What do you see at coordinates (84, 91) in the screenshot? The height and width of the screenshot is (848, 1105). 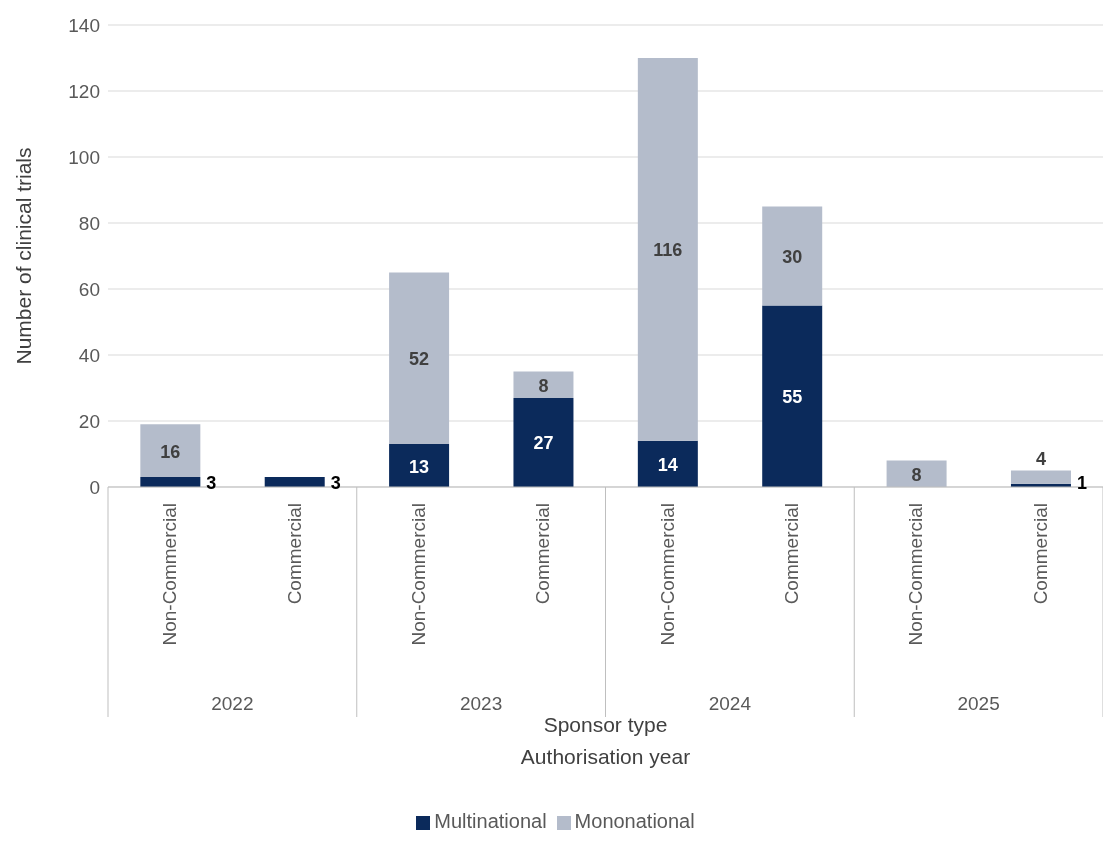 I see `y-tick-label: 120` at bounding box center [84, 91].